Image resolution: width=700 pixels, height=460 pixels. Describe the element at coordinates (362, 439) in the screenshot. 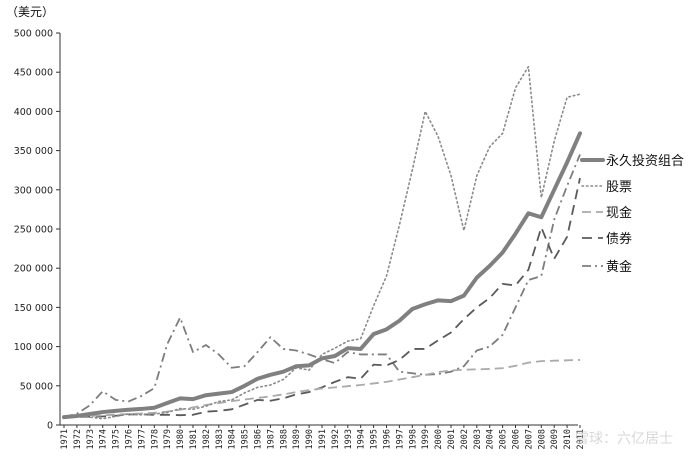

I see `x-tick-label: 1994` at that location.